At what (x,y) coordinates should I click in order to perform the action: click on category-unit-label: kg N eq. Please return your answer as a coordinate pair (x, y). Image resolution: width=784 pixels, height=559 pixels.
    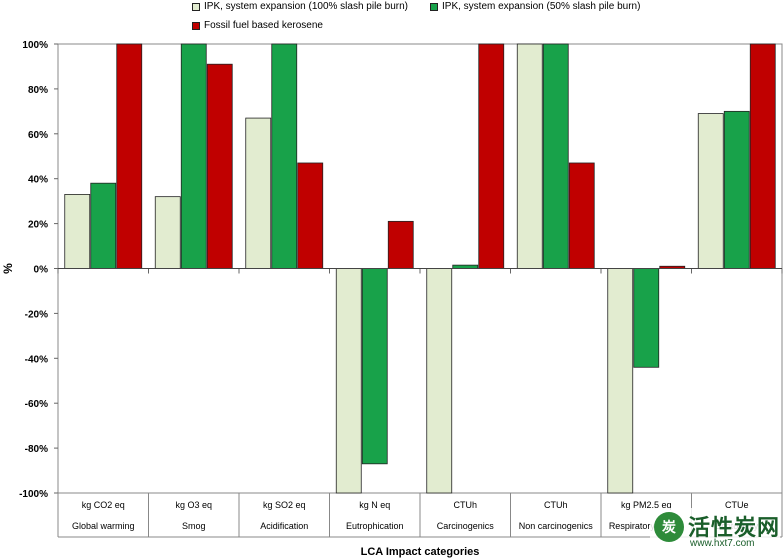
    Looking at the image, I should click on (374, 505).